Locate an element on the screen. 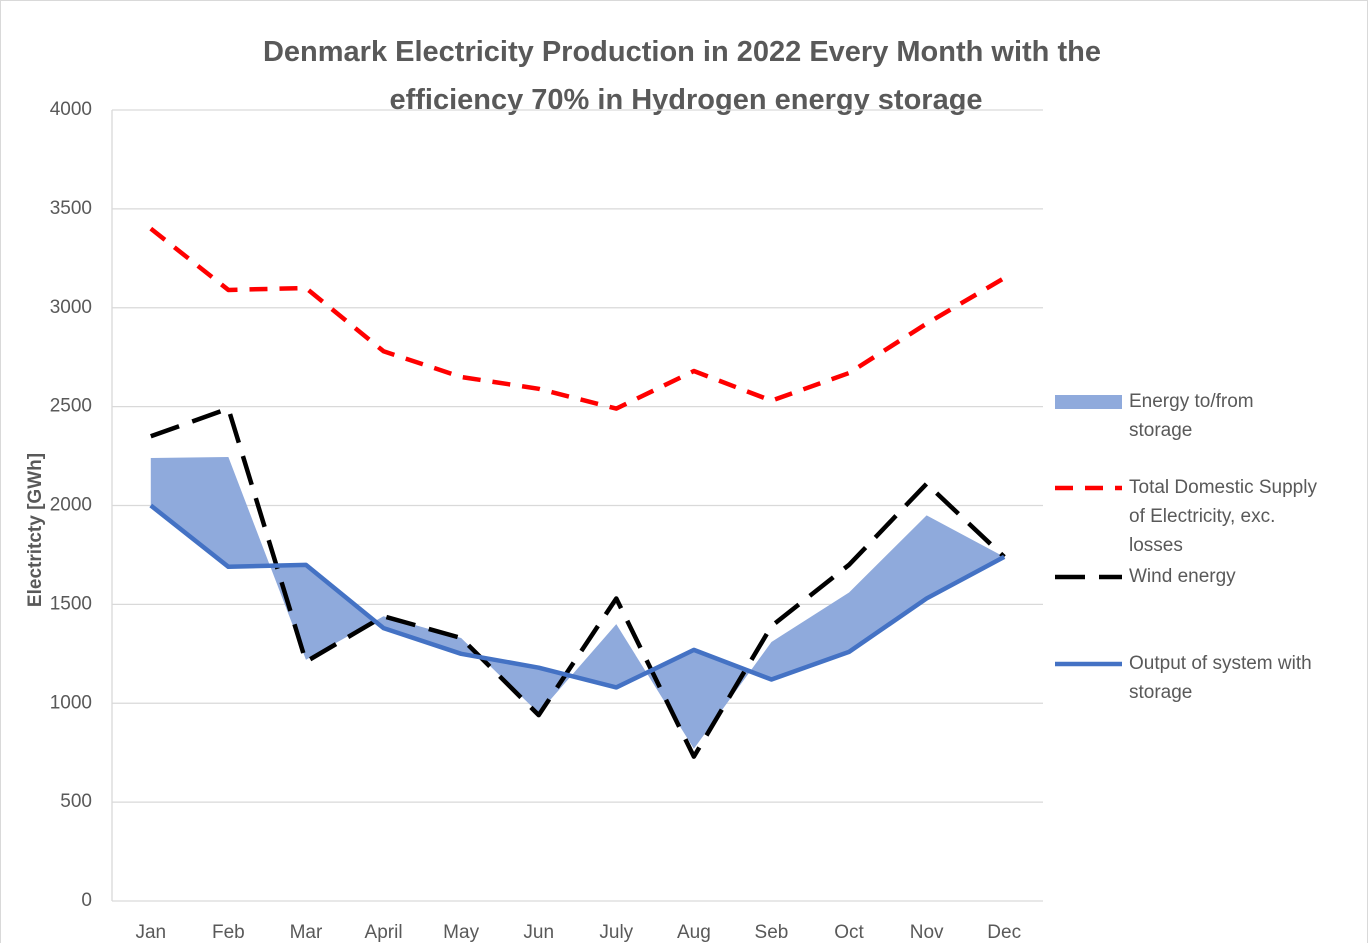 This screenshot has width=1368, height=948. legend-label: Wind energy is located at coordinates (1182, 576).